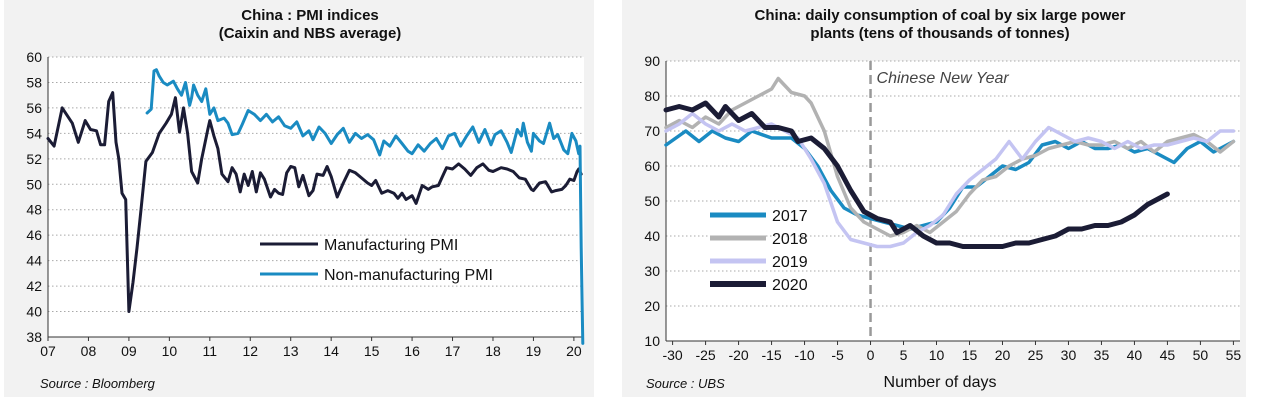  I want to click on y-tick-label: 54, so click(34, 133).